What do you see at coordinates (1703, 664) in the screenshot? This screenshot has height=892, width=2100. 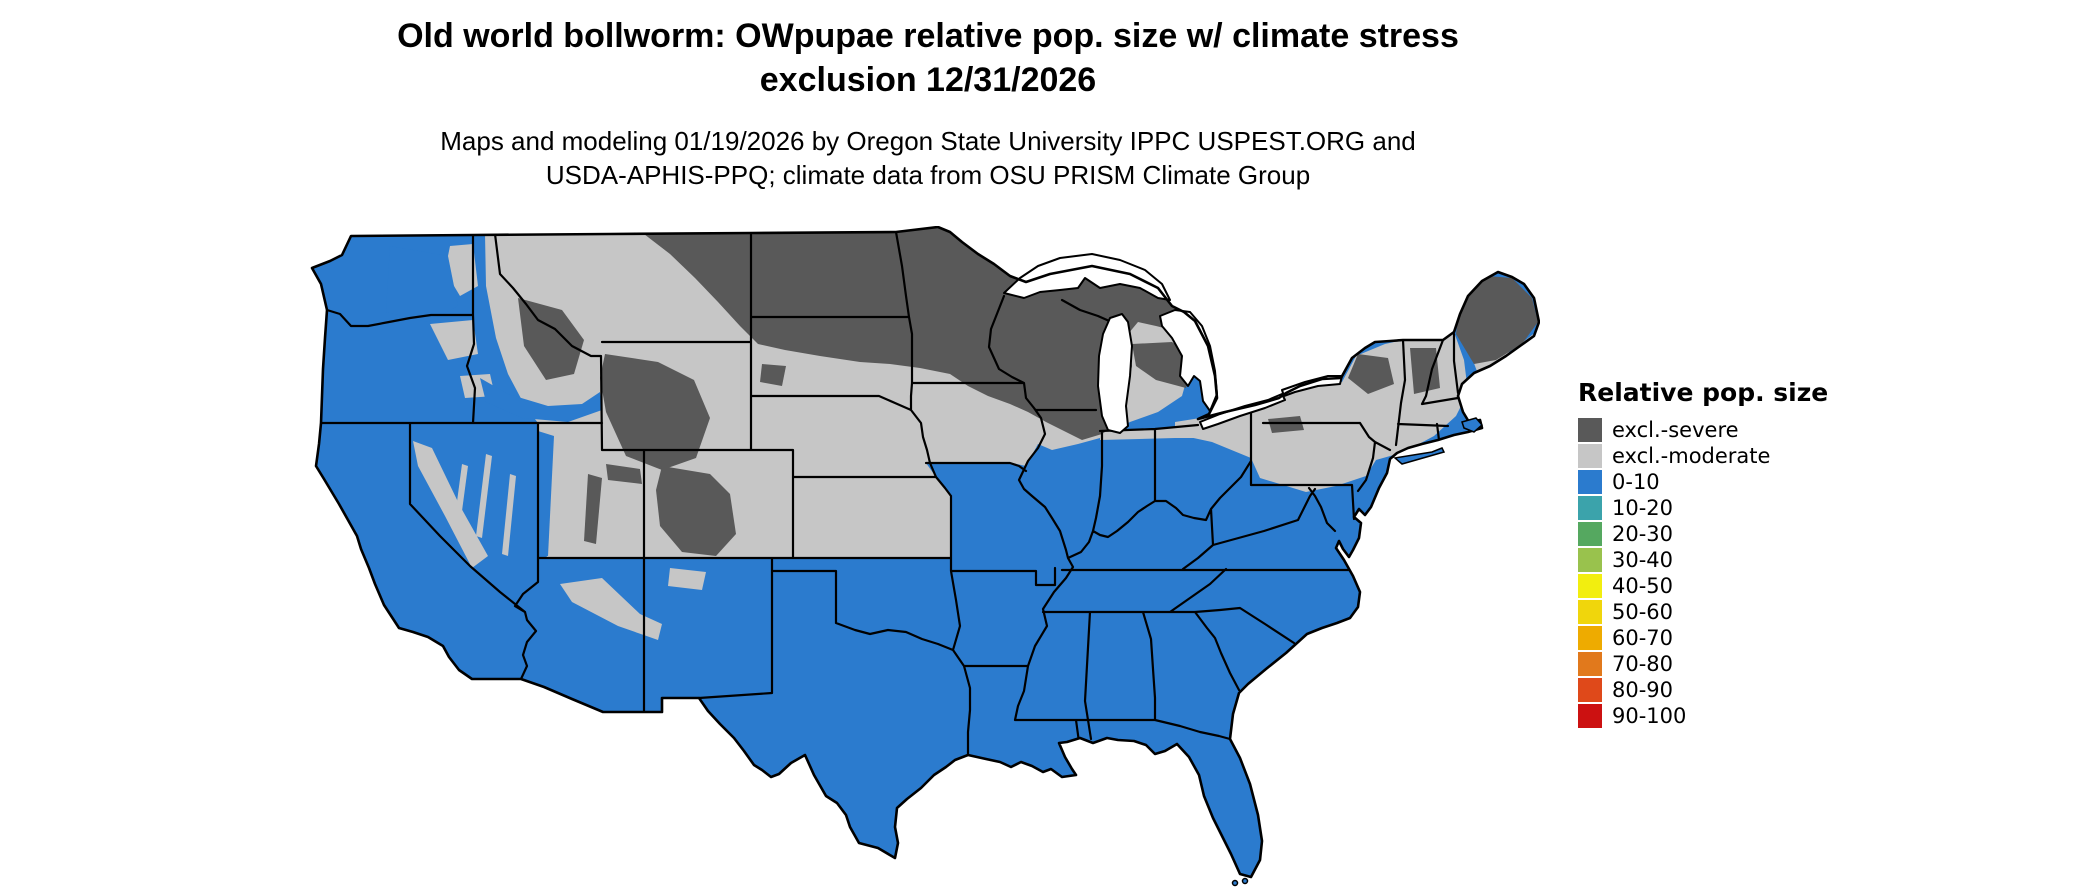 I see `legend-item: 70-80` at bounding box center [1703, 664].